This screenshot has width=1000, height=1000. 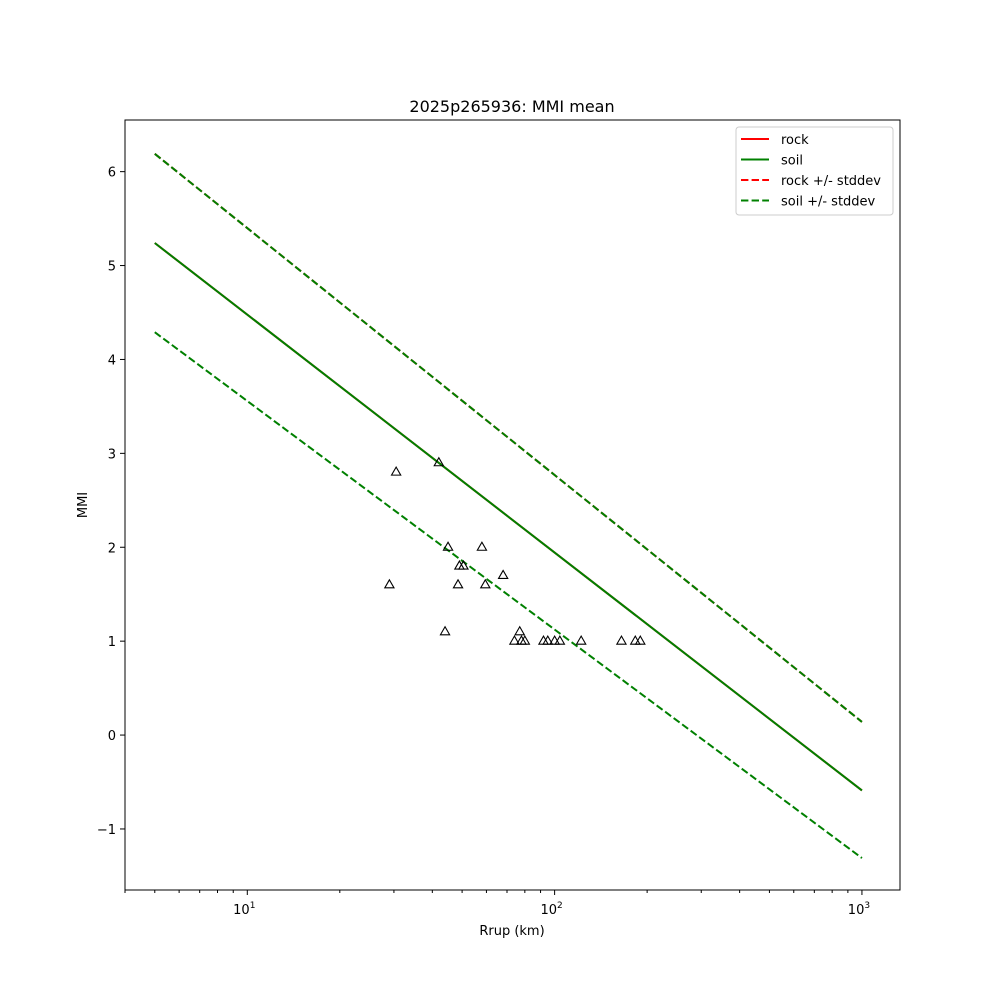 What do you see at coordinates (112, 454) in the screenshot?
I see `y-tick-label: 3` at bounding box center [112, 454].